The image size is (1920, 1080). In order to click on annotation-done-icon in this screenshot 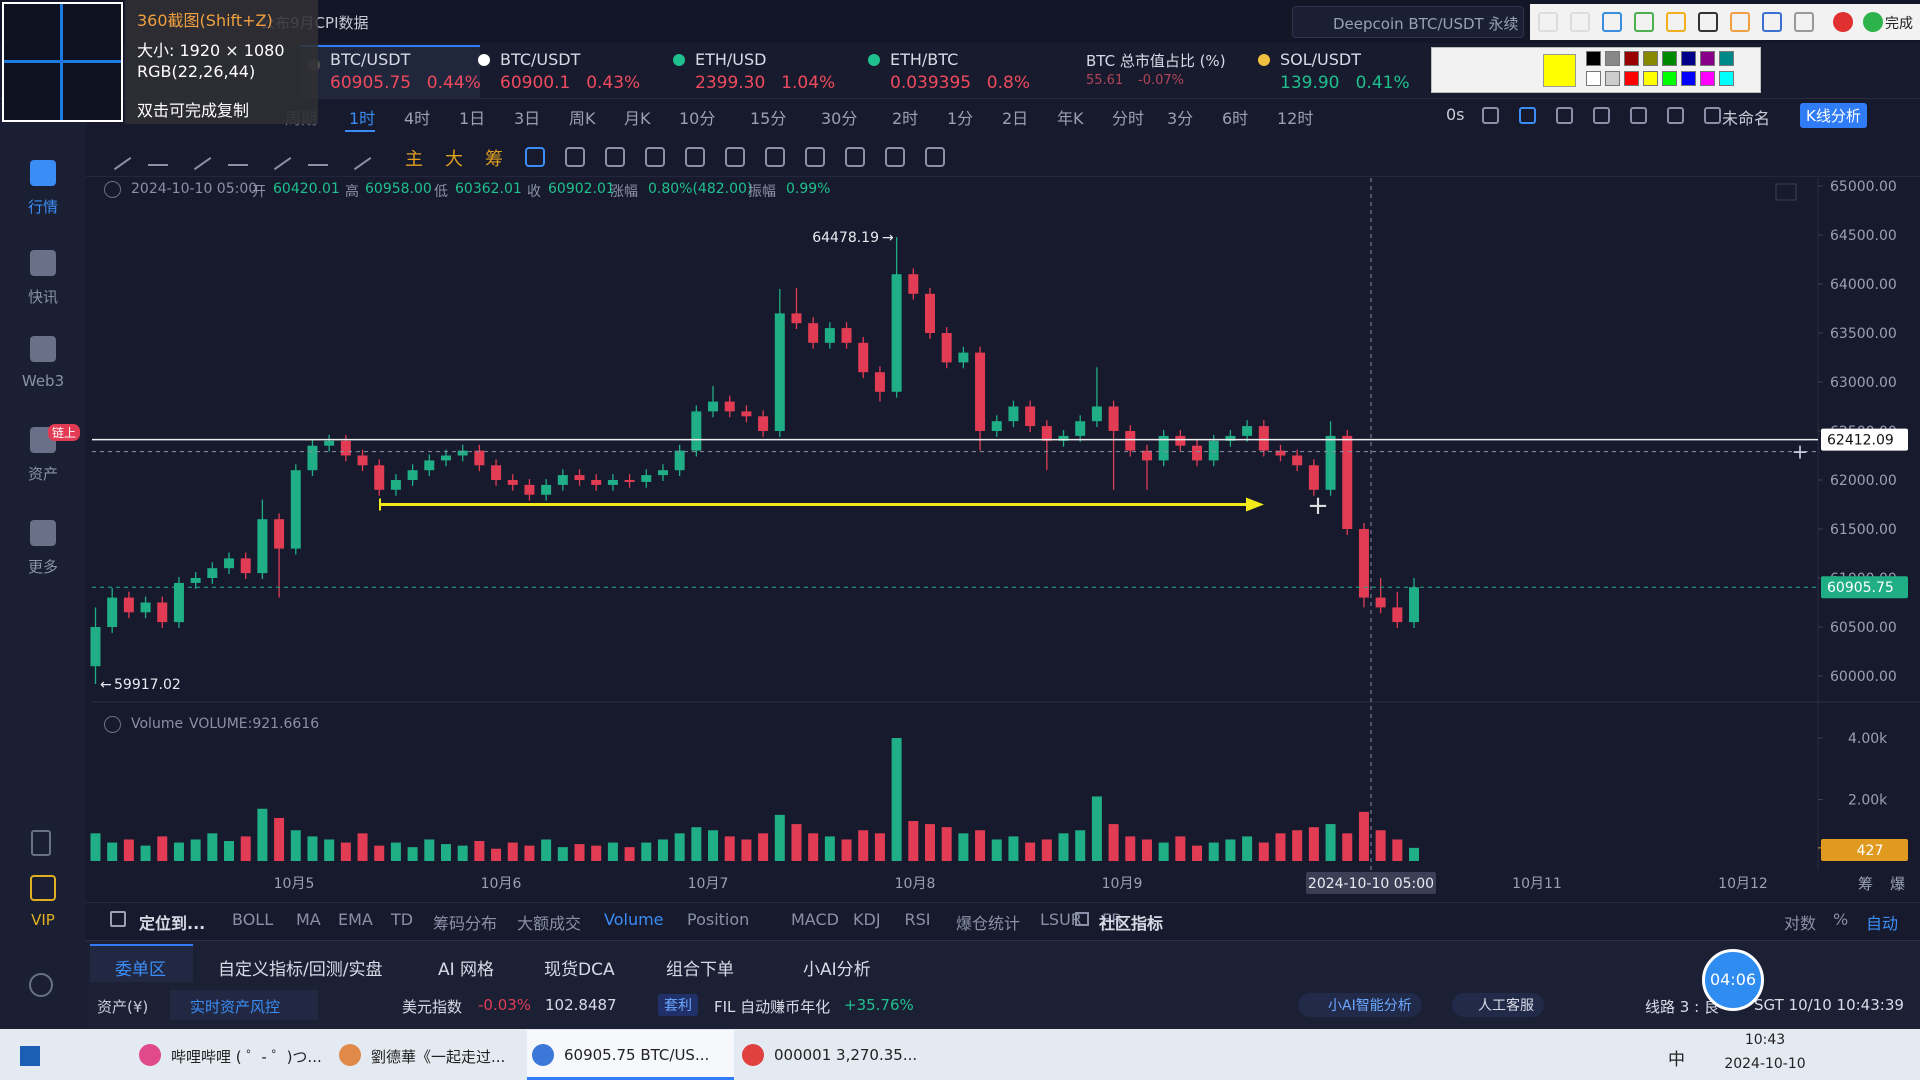, I will do `click(1873, 22)`.